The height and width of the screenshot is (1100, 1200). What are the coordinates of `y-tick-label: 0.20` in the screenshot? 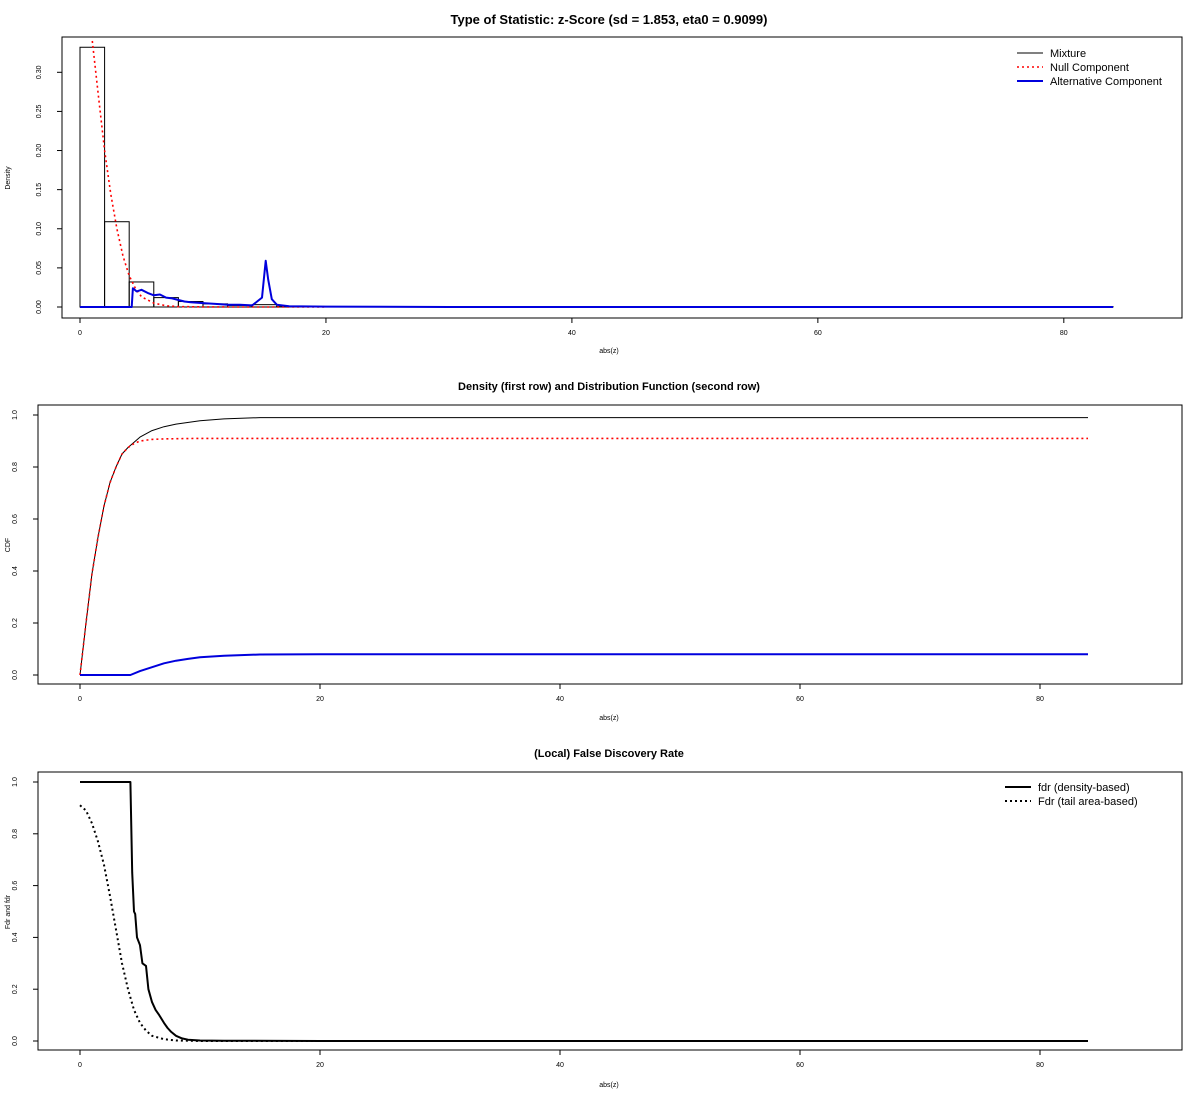 It's located at (39, 151).